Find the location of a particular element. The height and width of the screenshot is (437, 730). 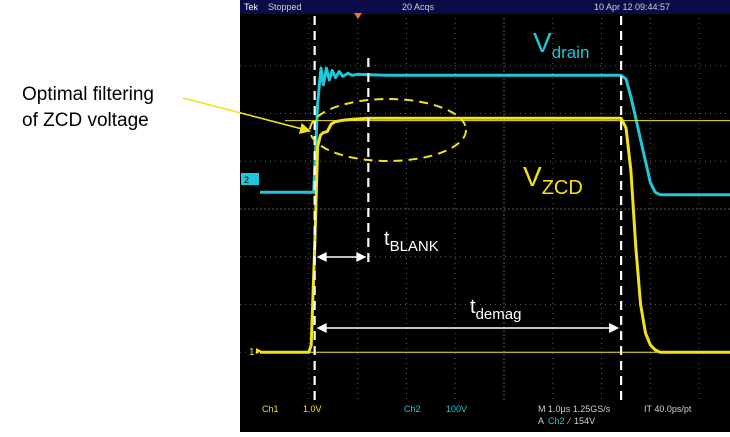

scope-datetime: 10 Apr 12 09:44:57 is located at coordinates (632, 7).